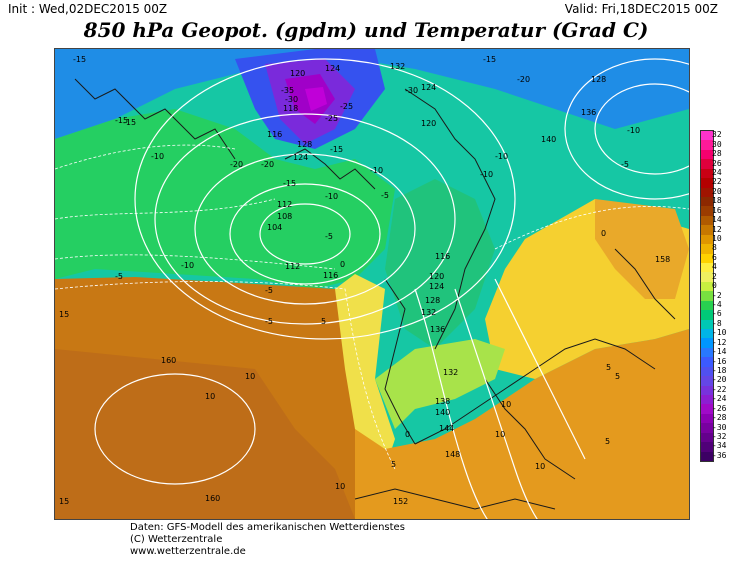 The height and width of the screenshot is (565, 732). Describe the element at coordinates (64, 314) in the screenshot. I see `temperature-label: 15` at that location.